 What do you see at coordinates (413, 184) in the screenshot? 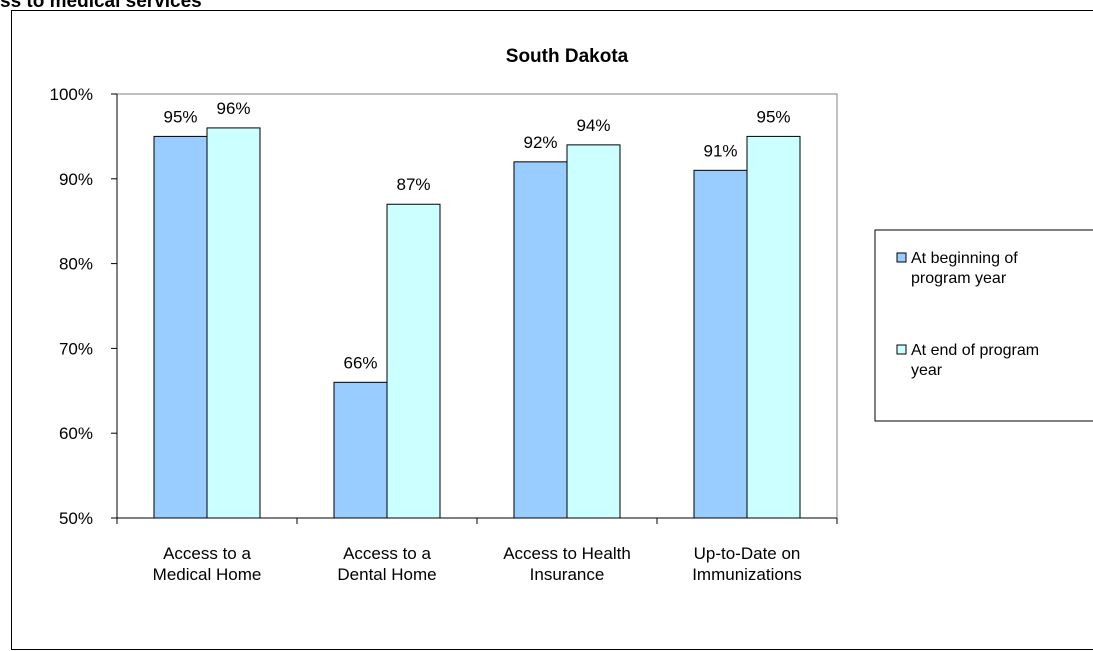
I see `data-label: 87%` at bounding box center [413, 184].